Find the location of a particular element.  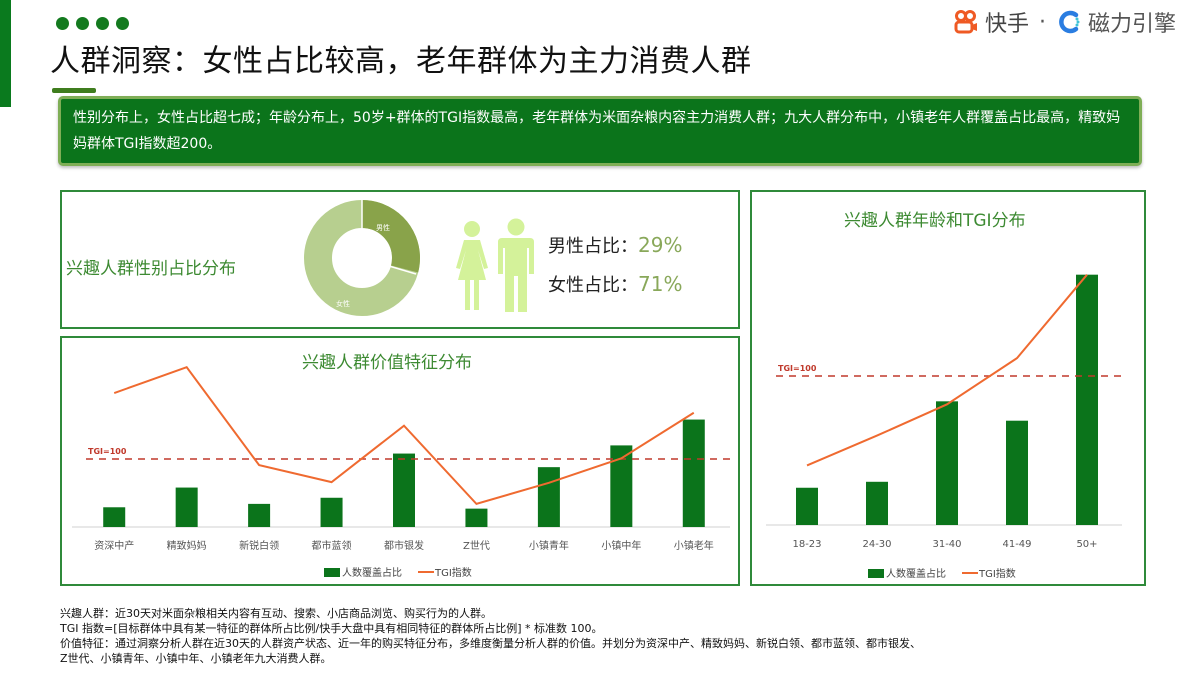

x-tick-label: 18-23 is located at coordinates (806, 544).